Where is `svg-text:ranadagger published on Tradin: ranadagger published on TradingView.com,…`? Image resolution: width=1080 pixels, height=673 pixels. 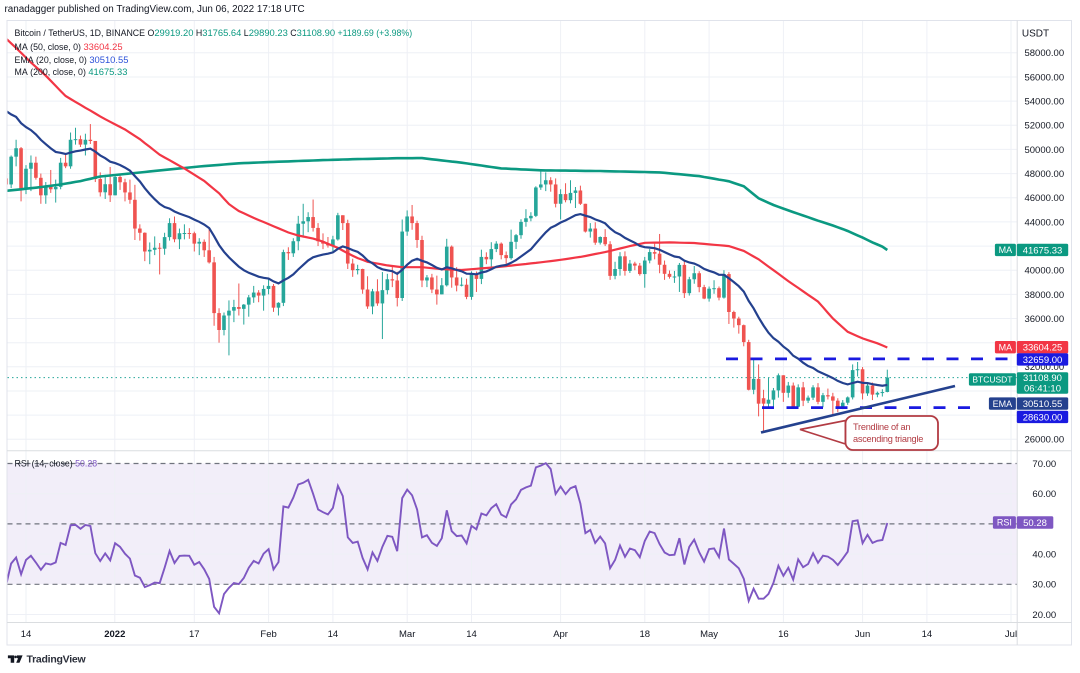 svg-text:ranadagger published on Tradin: ranadagger published on TradingView.com,… is located at coordinates (155, 9).